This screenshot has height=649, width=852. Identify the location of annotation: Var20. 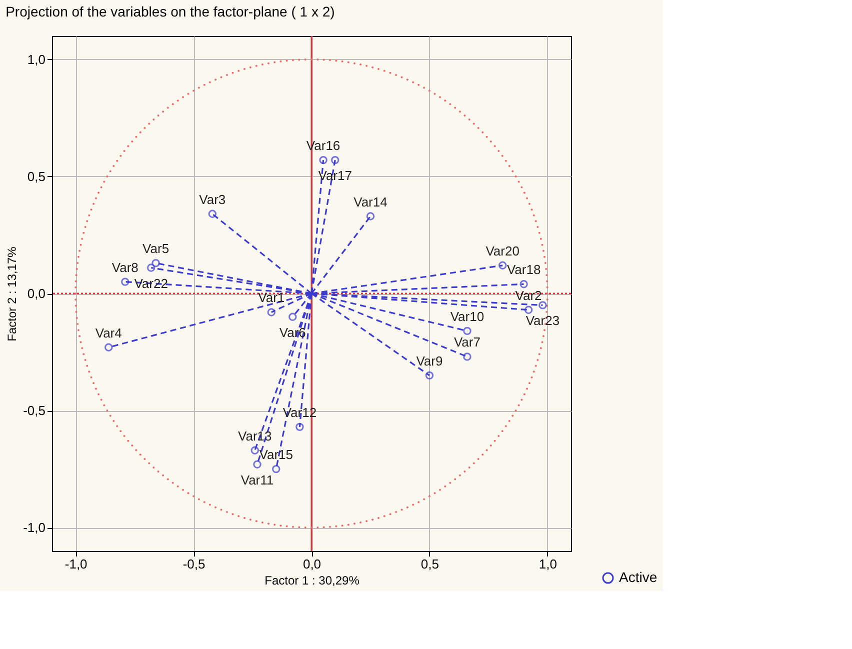
(503, 250).